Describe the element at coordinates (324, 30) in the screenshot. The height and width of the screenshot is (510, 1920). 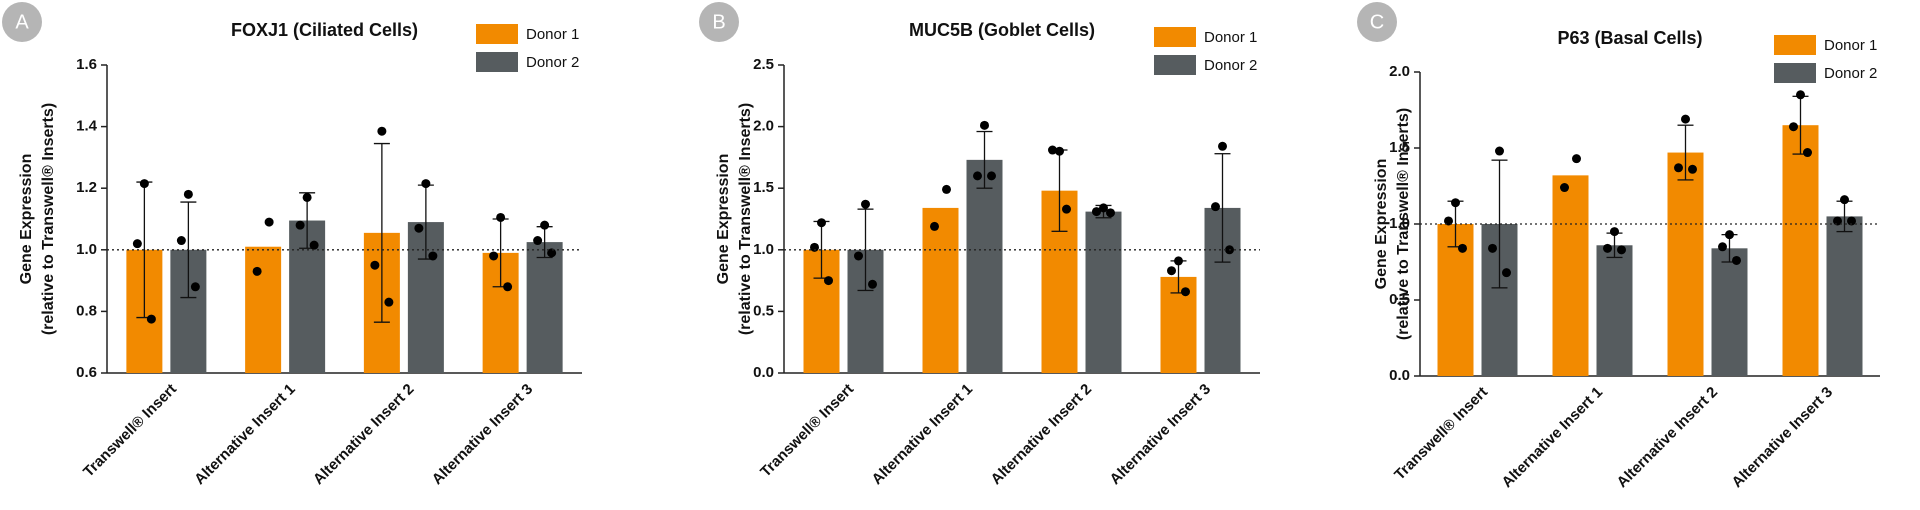
I see `chart-title: FOXJ1 (Ciliated Cells)` at that location.